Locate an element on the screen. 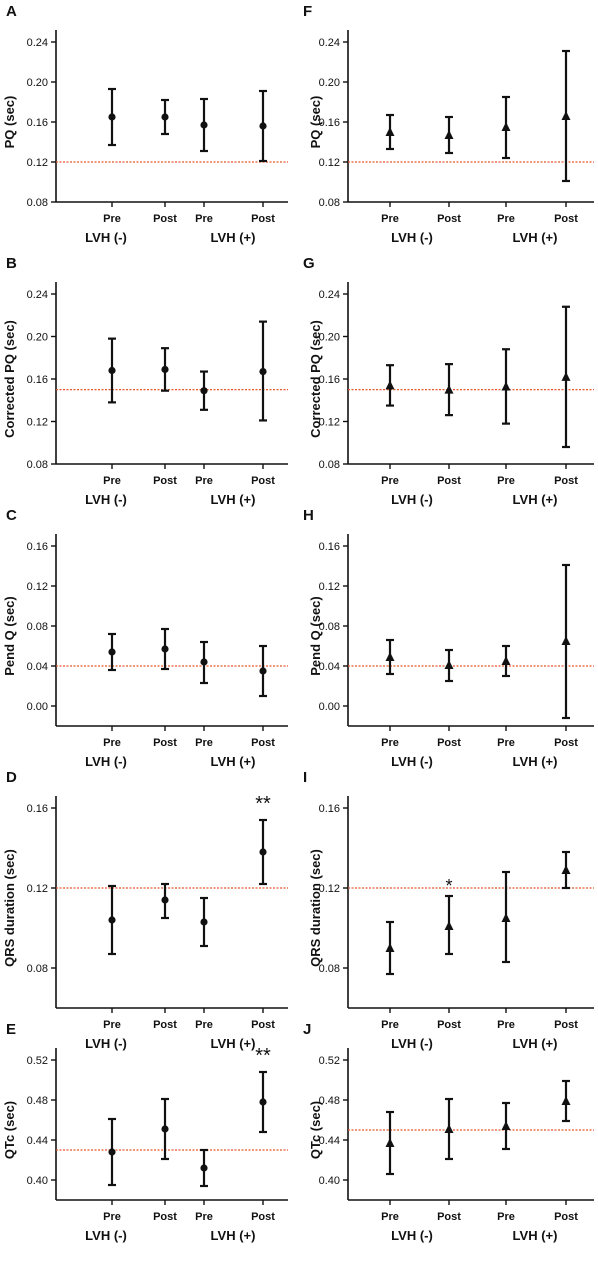  y-tick-label: 0.04 is located at coordinates (329, 667).